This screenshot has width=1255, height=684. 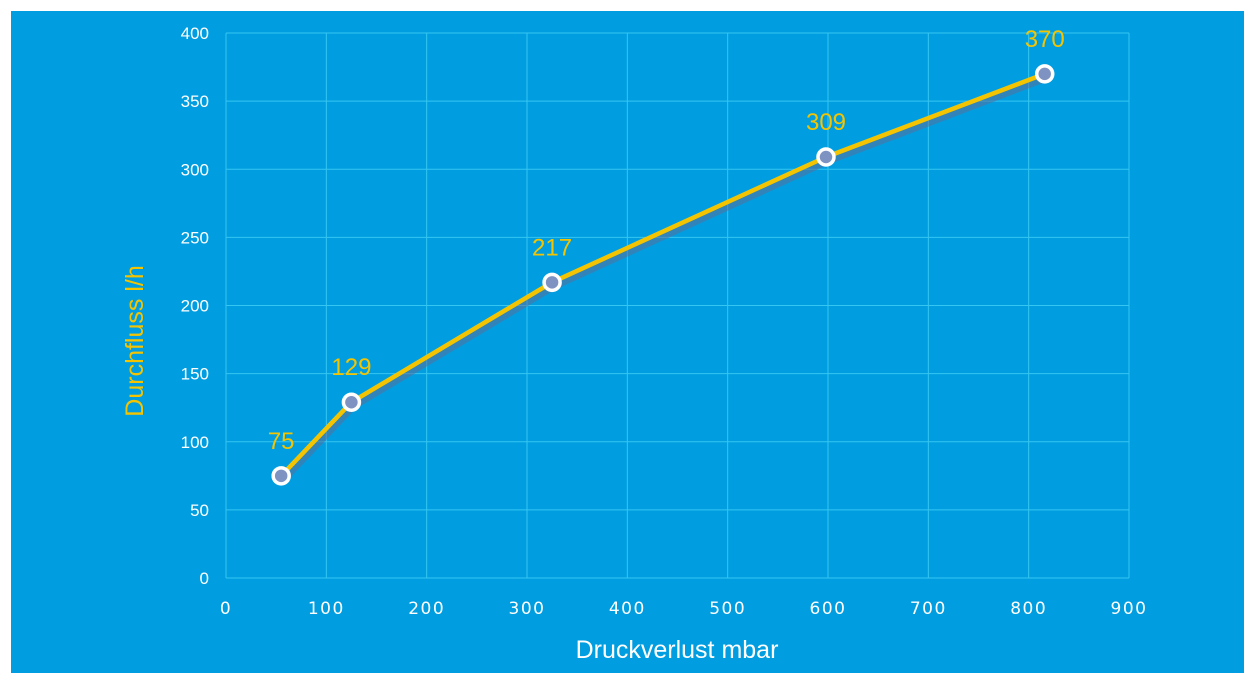 I want to click on data-label: 75, so click(x=281, y=441).